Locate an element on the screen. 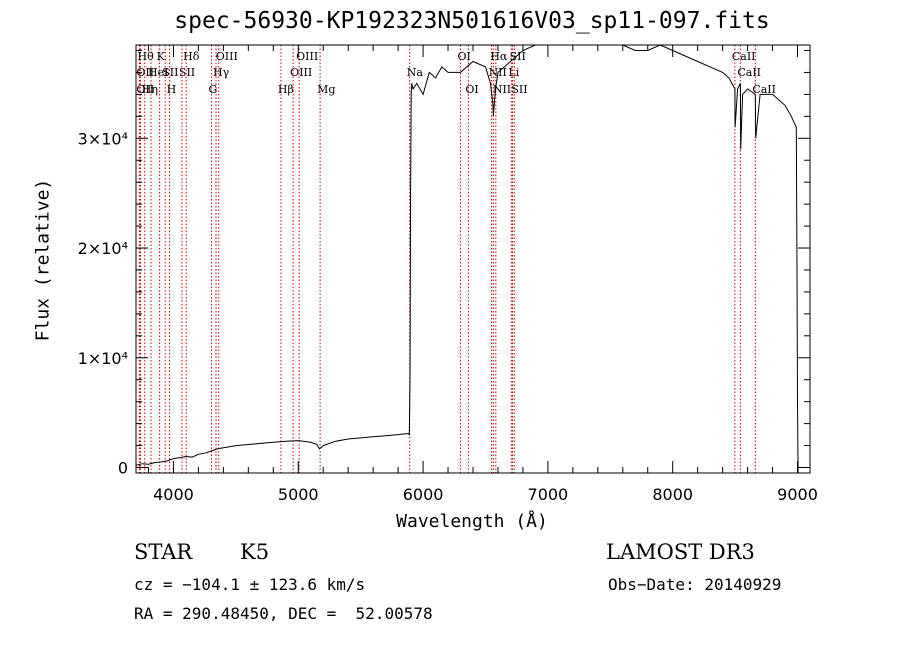  x-tick-label-5: 9000 is located at coordinates (797, 494).